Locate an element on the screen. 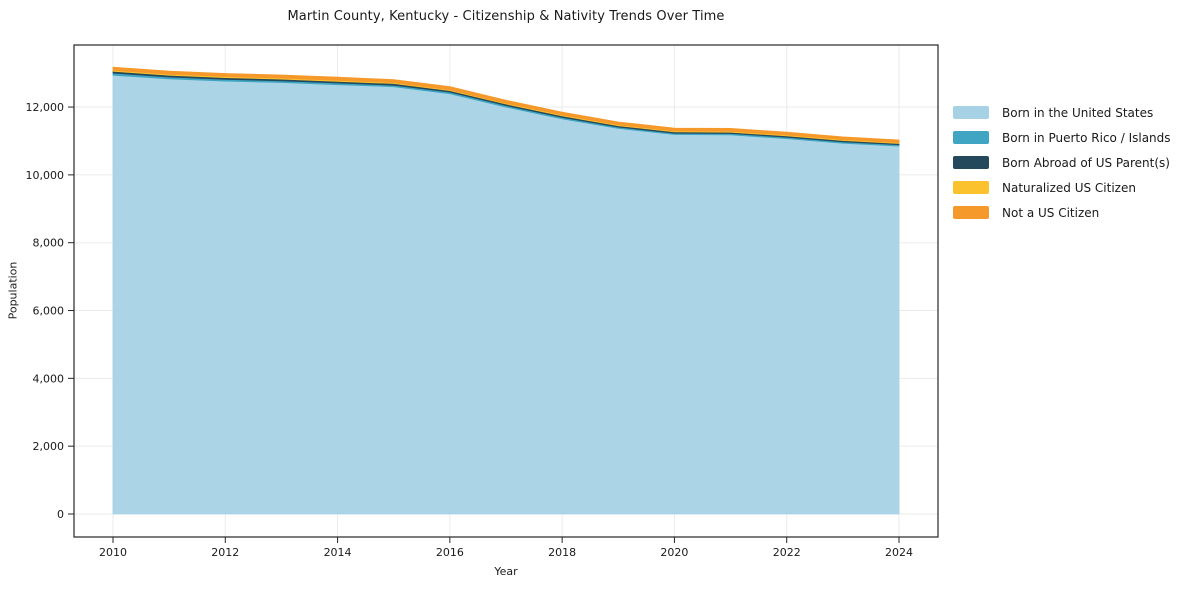 Image resolution: width=1189 pixels, height=590 pixels. legend-item-born-in-puerto-rico-islands: Born in Puerto Rico / Islands is located at coordinates (1062, 137).